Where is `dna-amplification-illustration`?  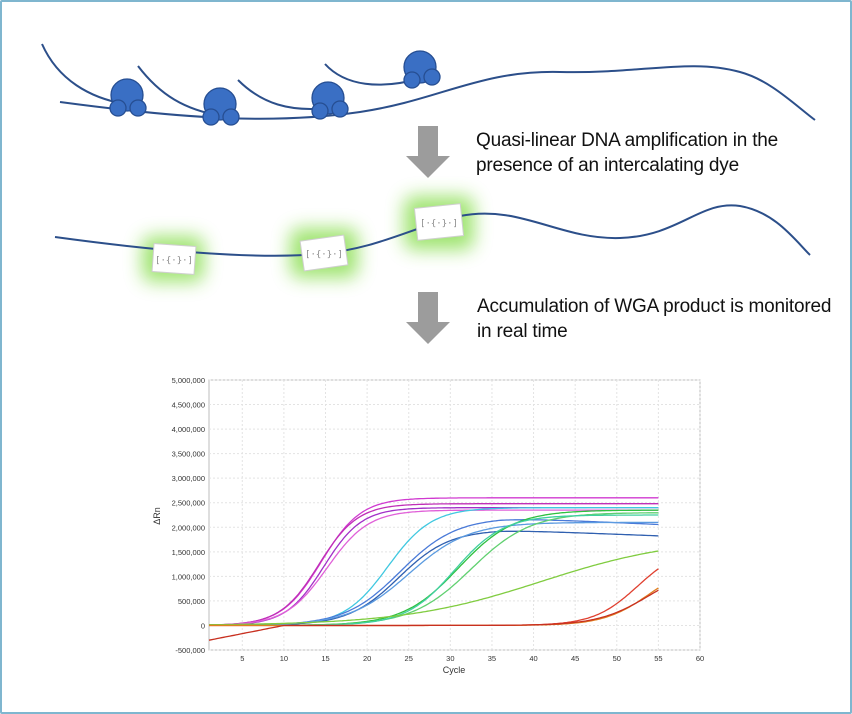
dna-amplification-illustration is located at coordinates (428, 84).